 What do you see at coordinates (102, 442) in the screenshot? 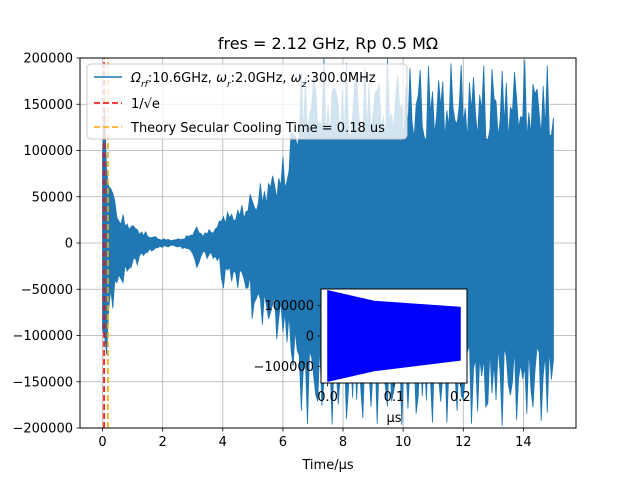
I see `x-tick-label: 0` at bounding box center [102, 442].